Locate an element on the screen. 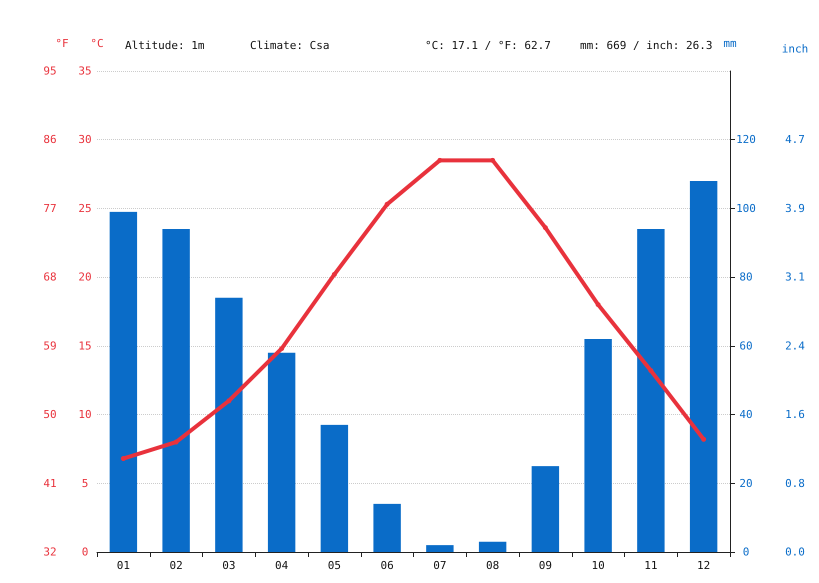 This screenshot has height=583, width=819. y2-tick-label: 80 is located at coordinates (746, 277).